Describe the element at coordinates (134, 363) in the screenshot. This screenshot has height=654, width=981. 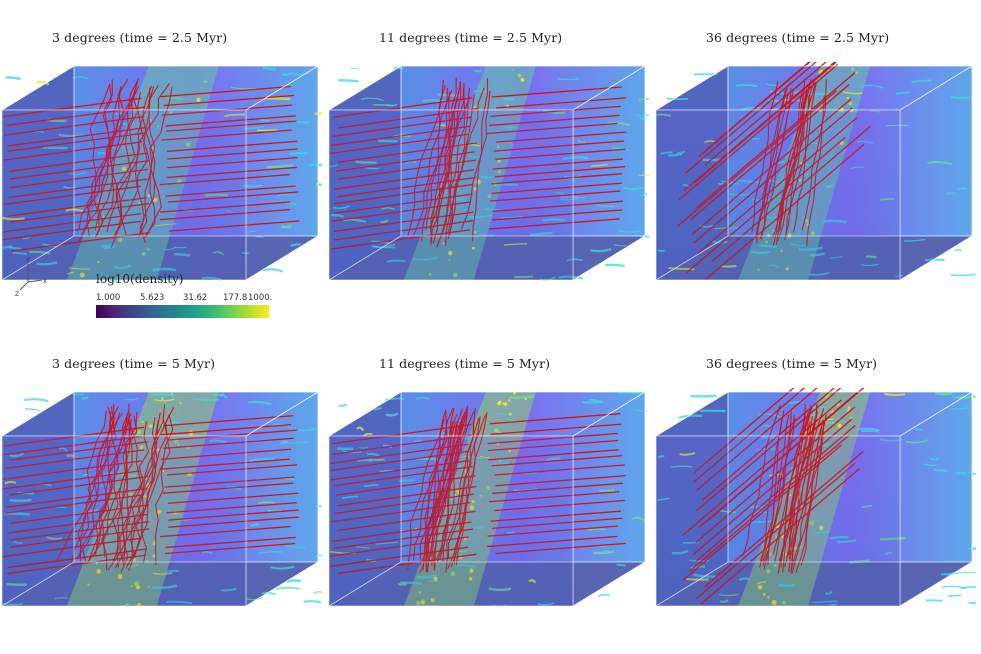
I see `panel-caption-3deg-5myr: 3 degrees (time = 5 Myr)` at that location.